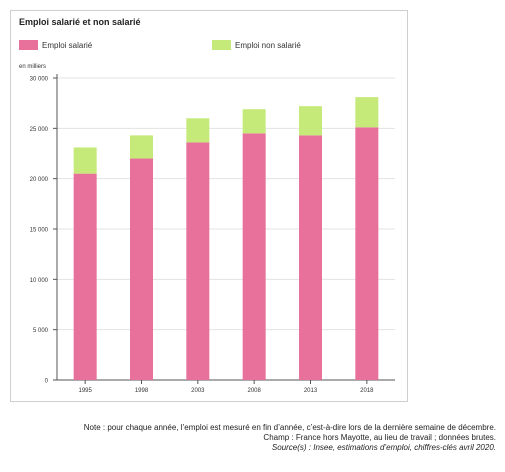  What do you see at coordinates (39, 180) in the screenshot?
I see `y-tick-label: 20 000` at bounding box center [39, 180].